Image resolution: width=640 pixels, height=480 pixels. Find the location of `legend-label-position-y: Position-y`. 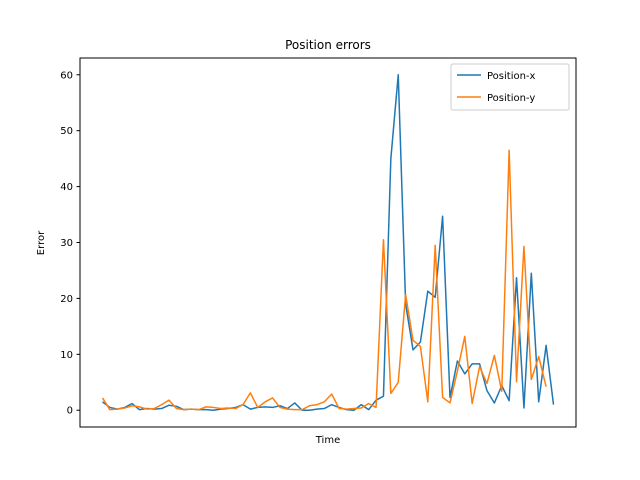

legend-label-position-y: Position-y is located at coordinates (511, 98).